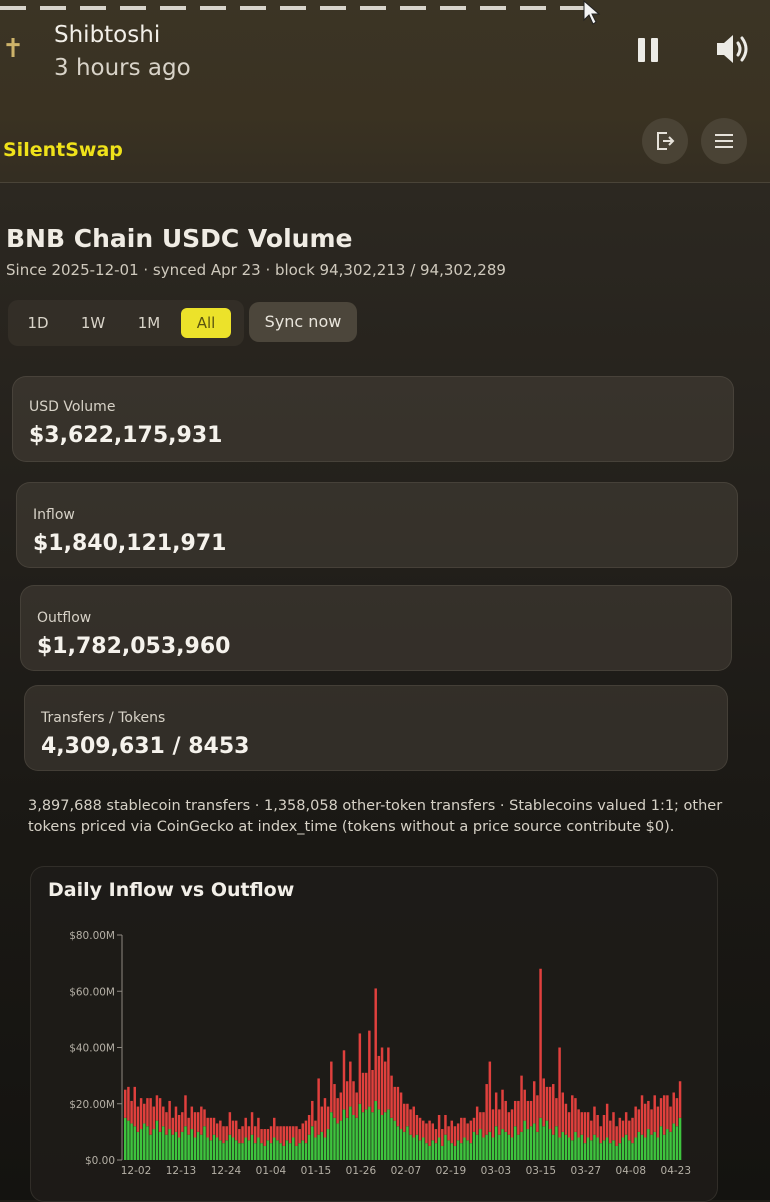  I want to click on y-tick-label: $80.00M, so click(92, 936).